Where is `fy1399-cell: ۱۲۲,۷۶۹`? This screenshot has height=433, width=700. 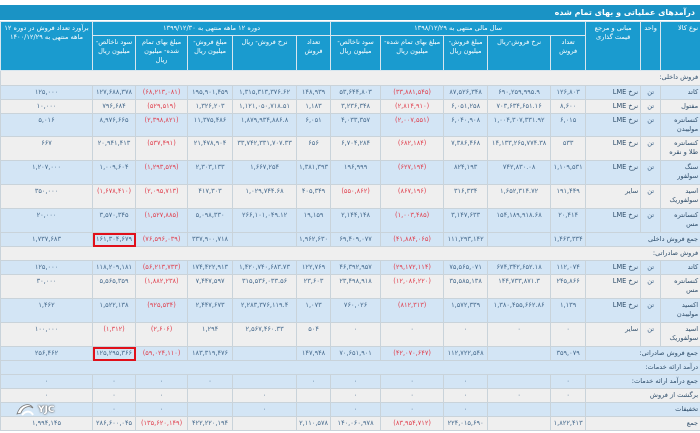
fy1399-cell: ۱۲۲,۷۶۹ is located at coordinates (314, 267).